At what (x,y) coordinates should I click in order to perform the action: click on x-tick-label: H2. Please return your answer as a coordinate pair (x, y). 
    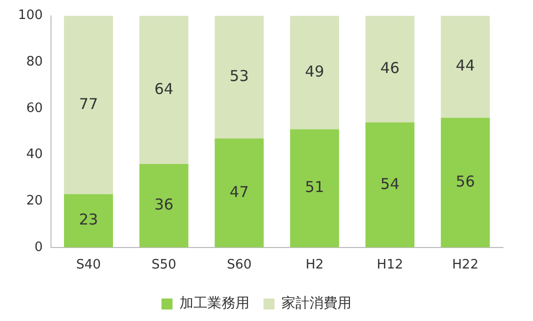
    Looking at the image, I should click on (315, 265).